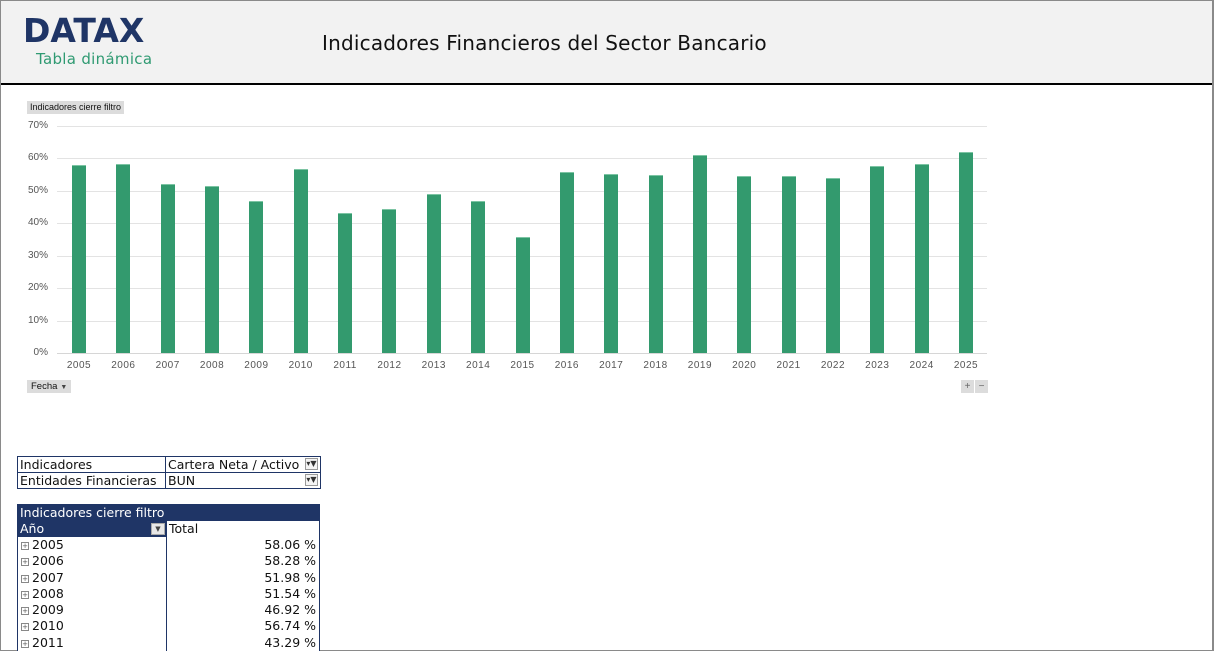 The image size is (1214, 651). Describe the element at coordinates (744, 264) in the screenshot. I see `bar-2020` at that location.